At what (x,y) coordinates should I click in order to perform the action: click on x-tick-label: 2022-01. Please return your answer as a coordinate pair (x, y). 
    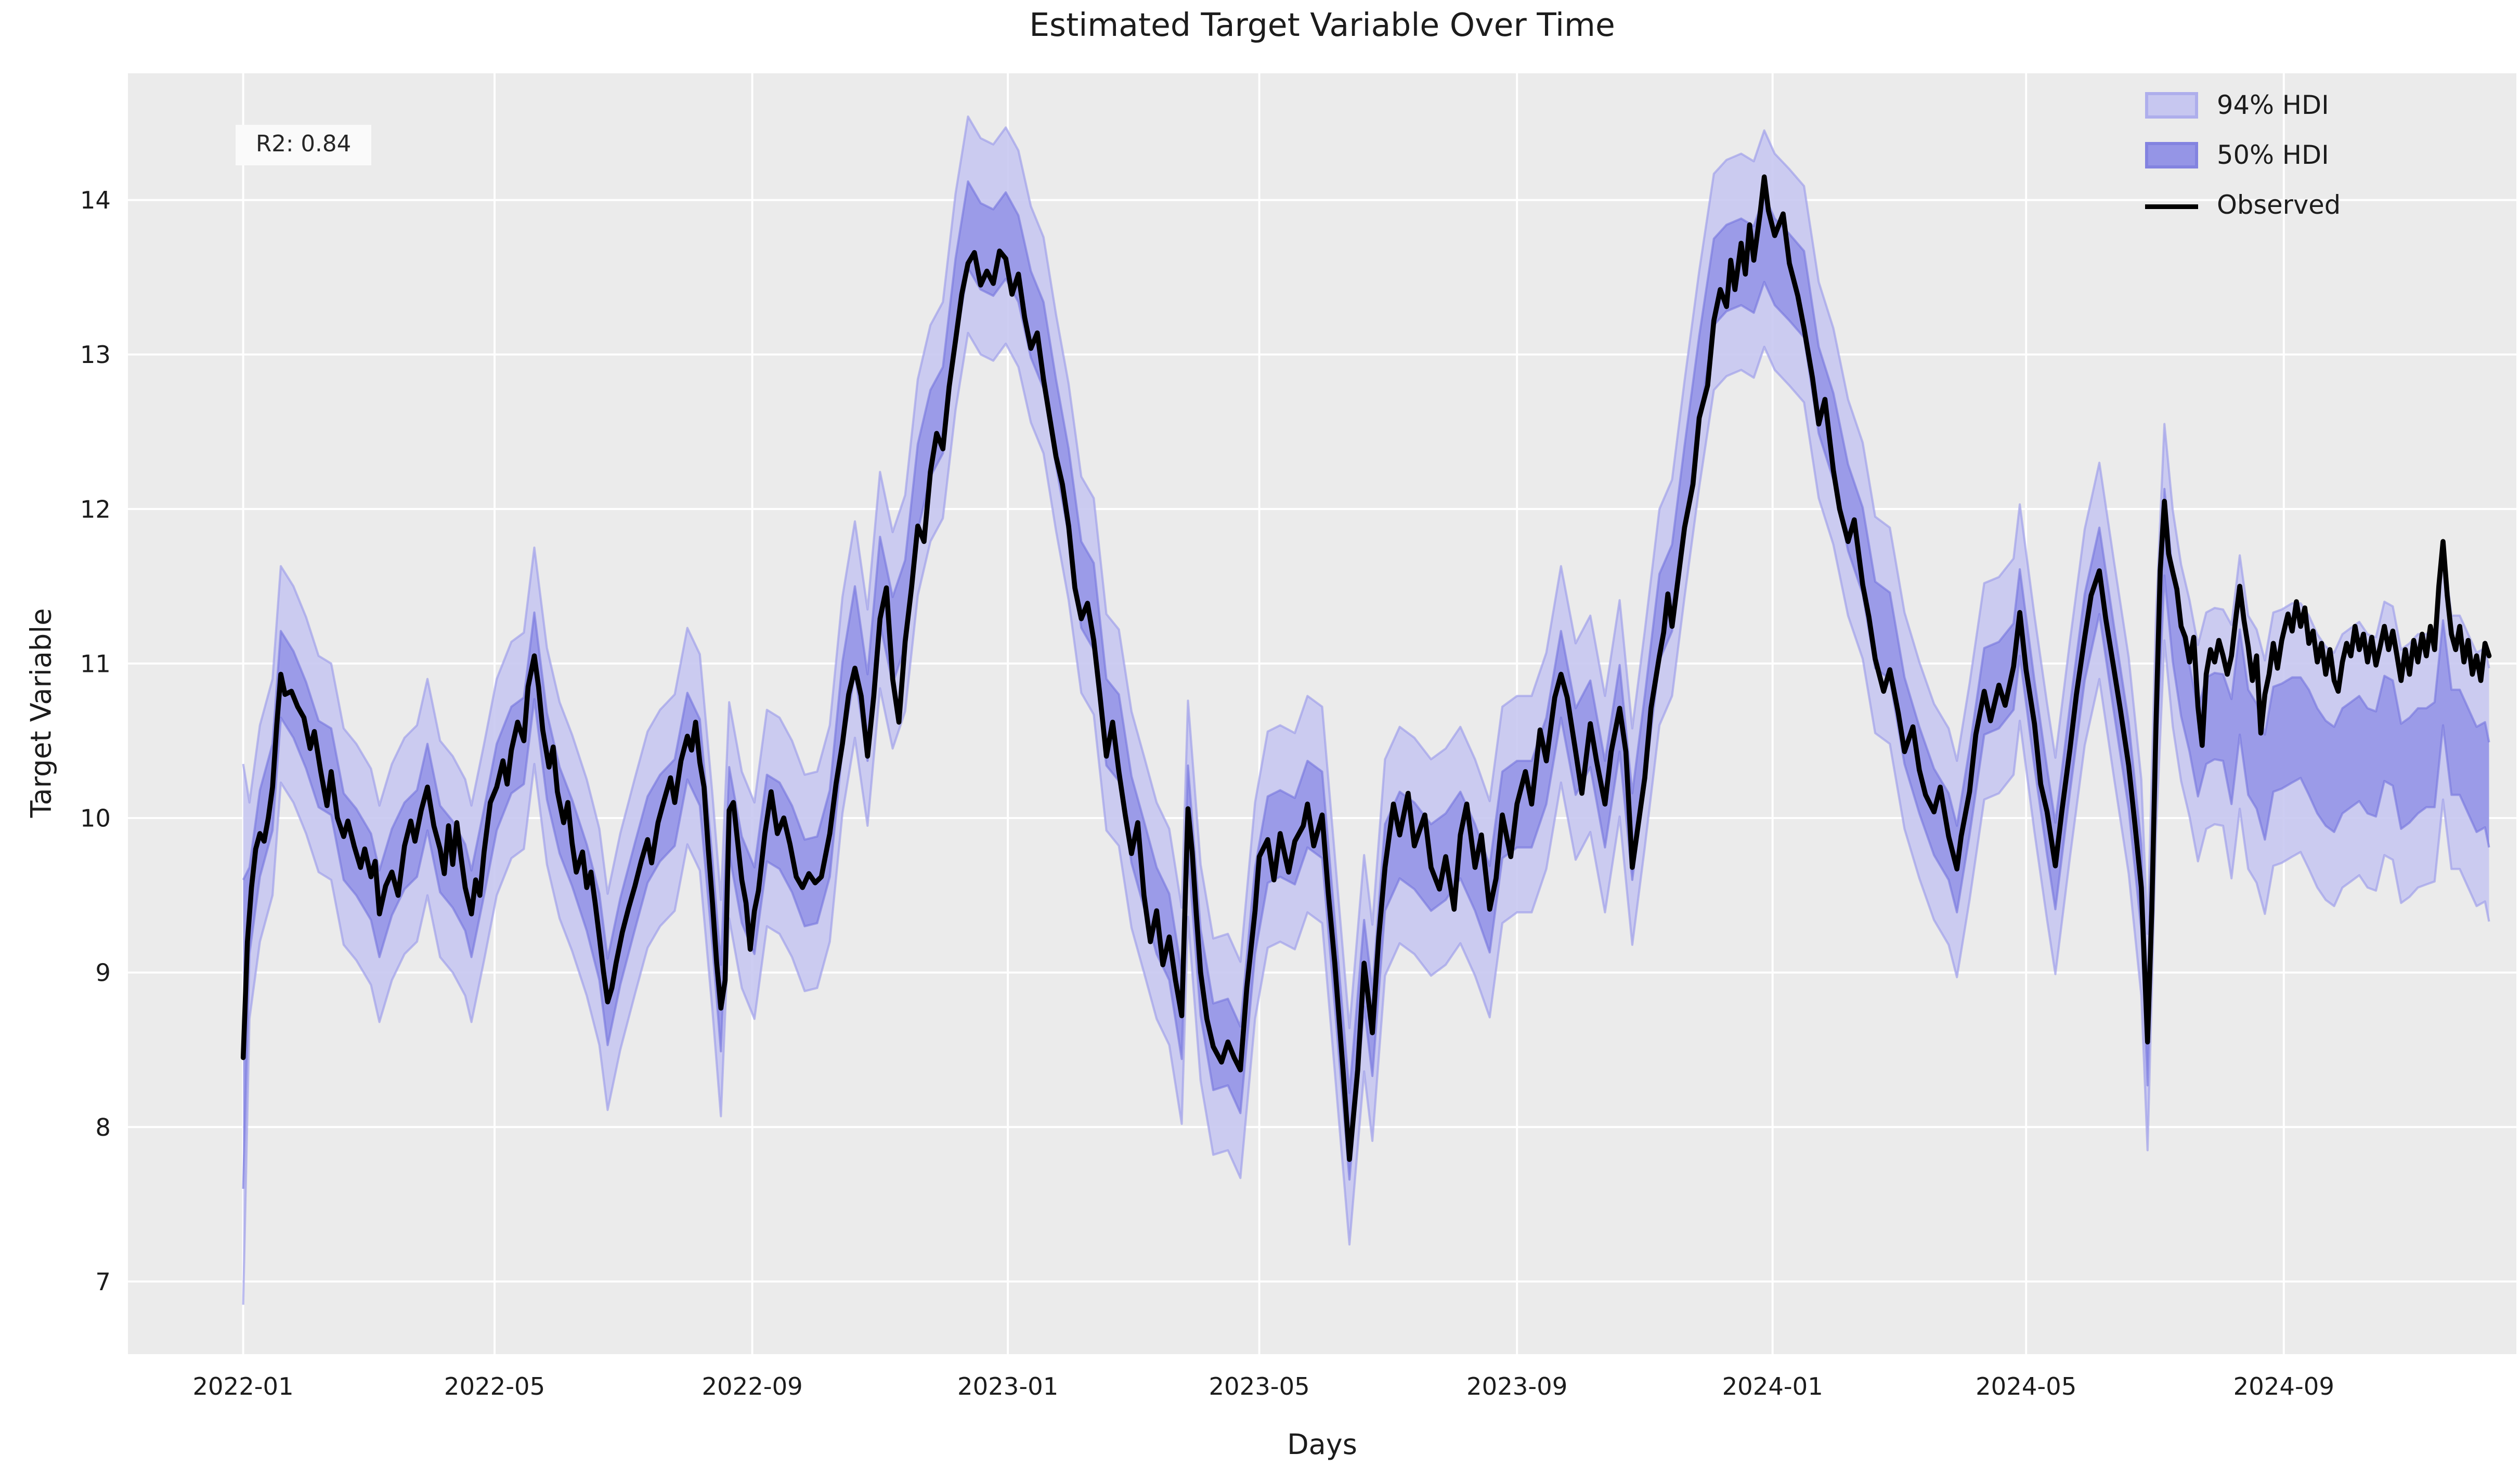
    Looking at the image, I should click on (242, 1386).